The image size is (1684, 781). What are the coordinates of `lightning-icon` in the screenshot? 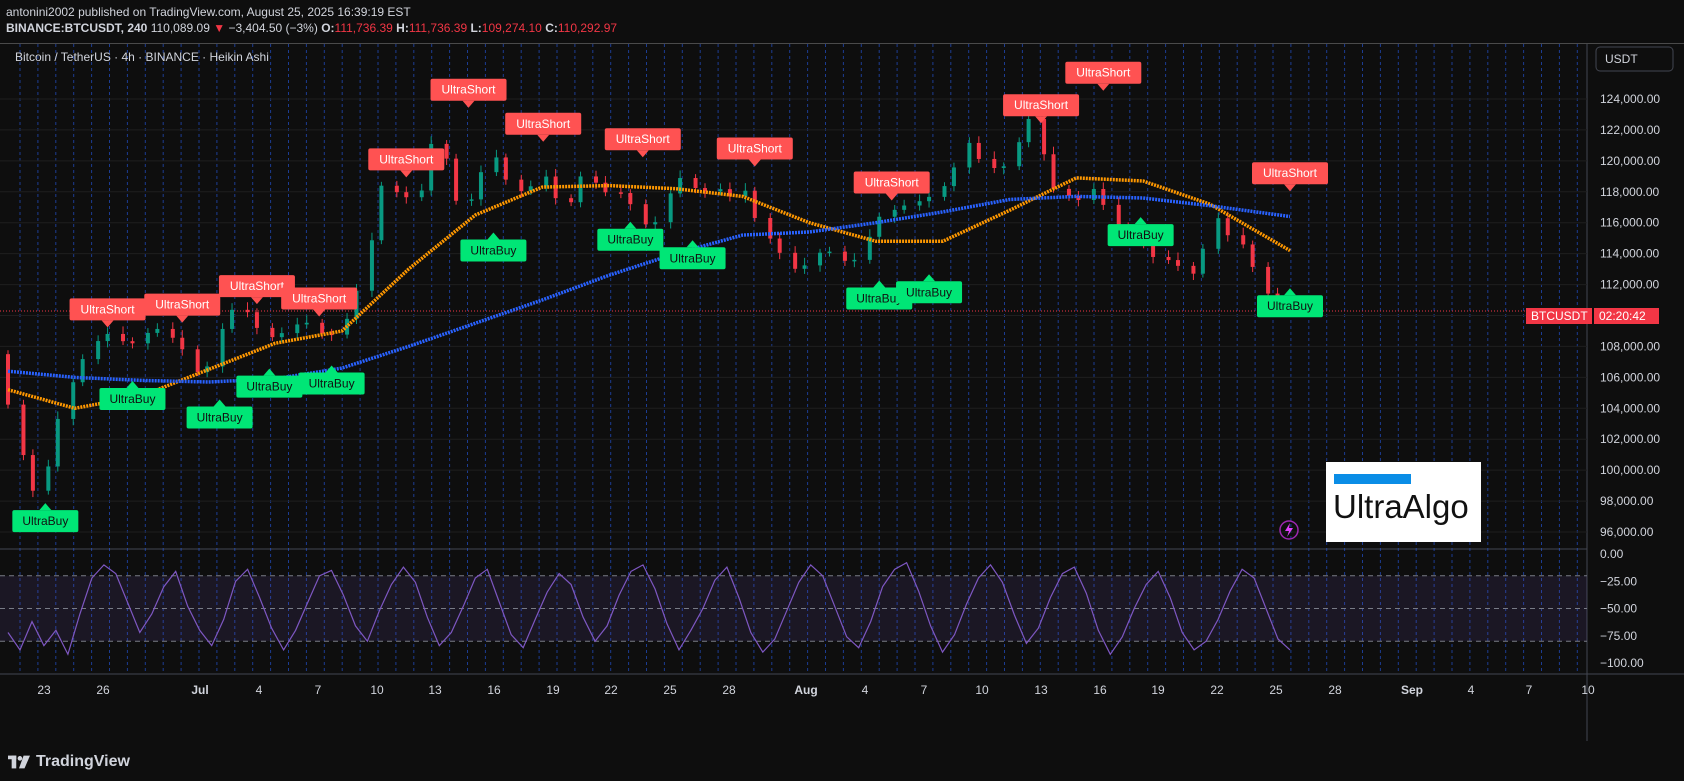 It's located at (1289, 530).